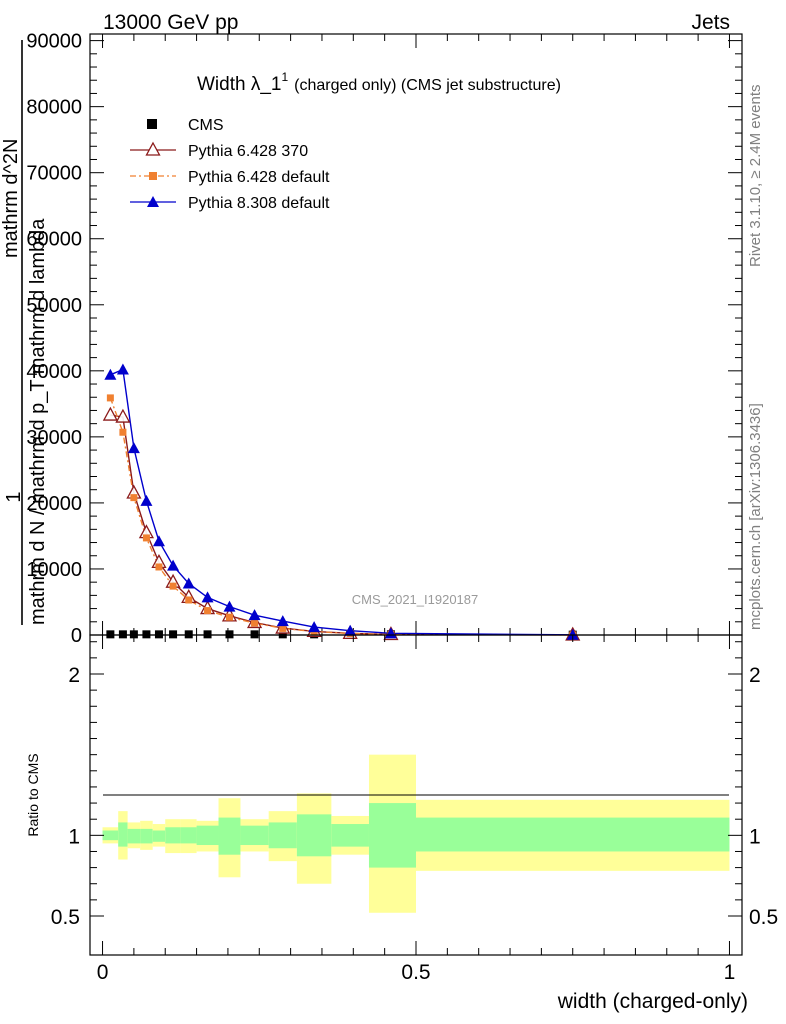 The width and height of the screenshot is (786, 1024). I want to click on main-ytick-label: 60000, so click(54, 240).